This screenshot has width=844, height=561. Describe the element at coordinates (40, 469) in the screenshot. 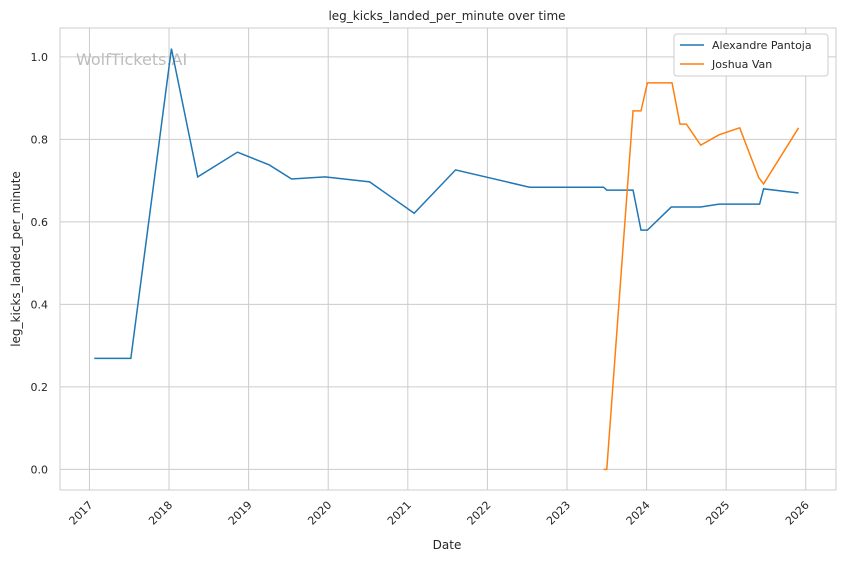

I see `y-tick-label: 0.0` at that location.